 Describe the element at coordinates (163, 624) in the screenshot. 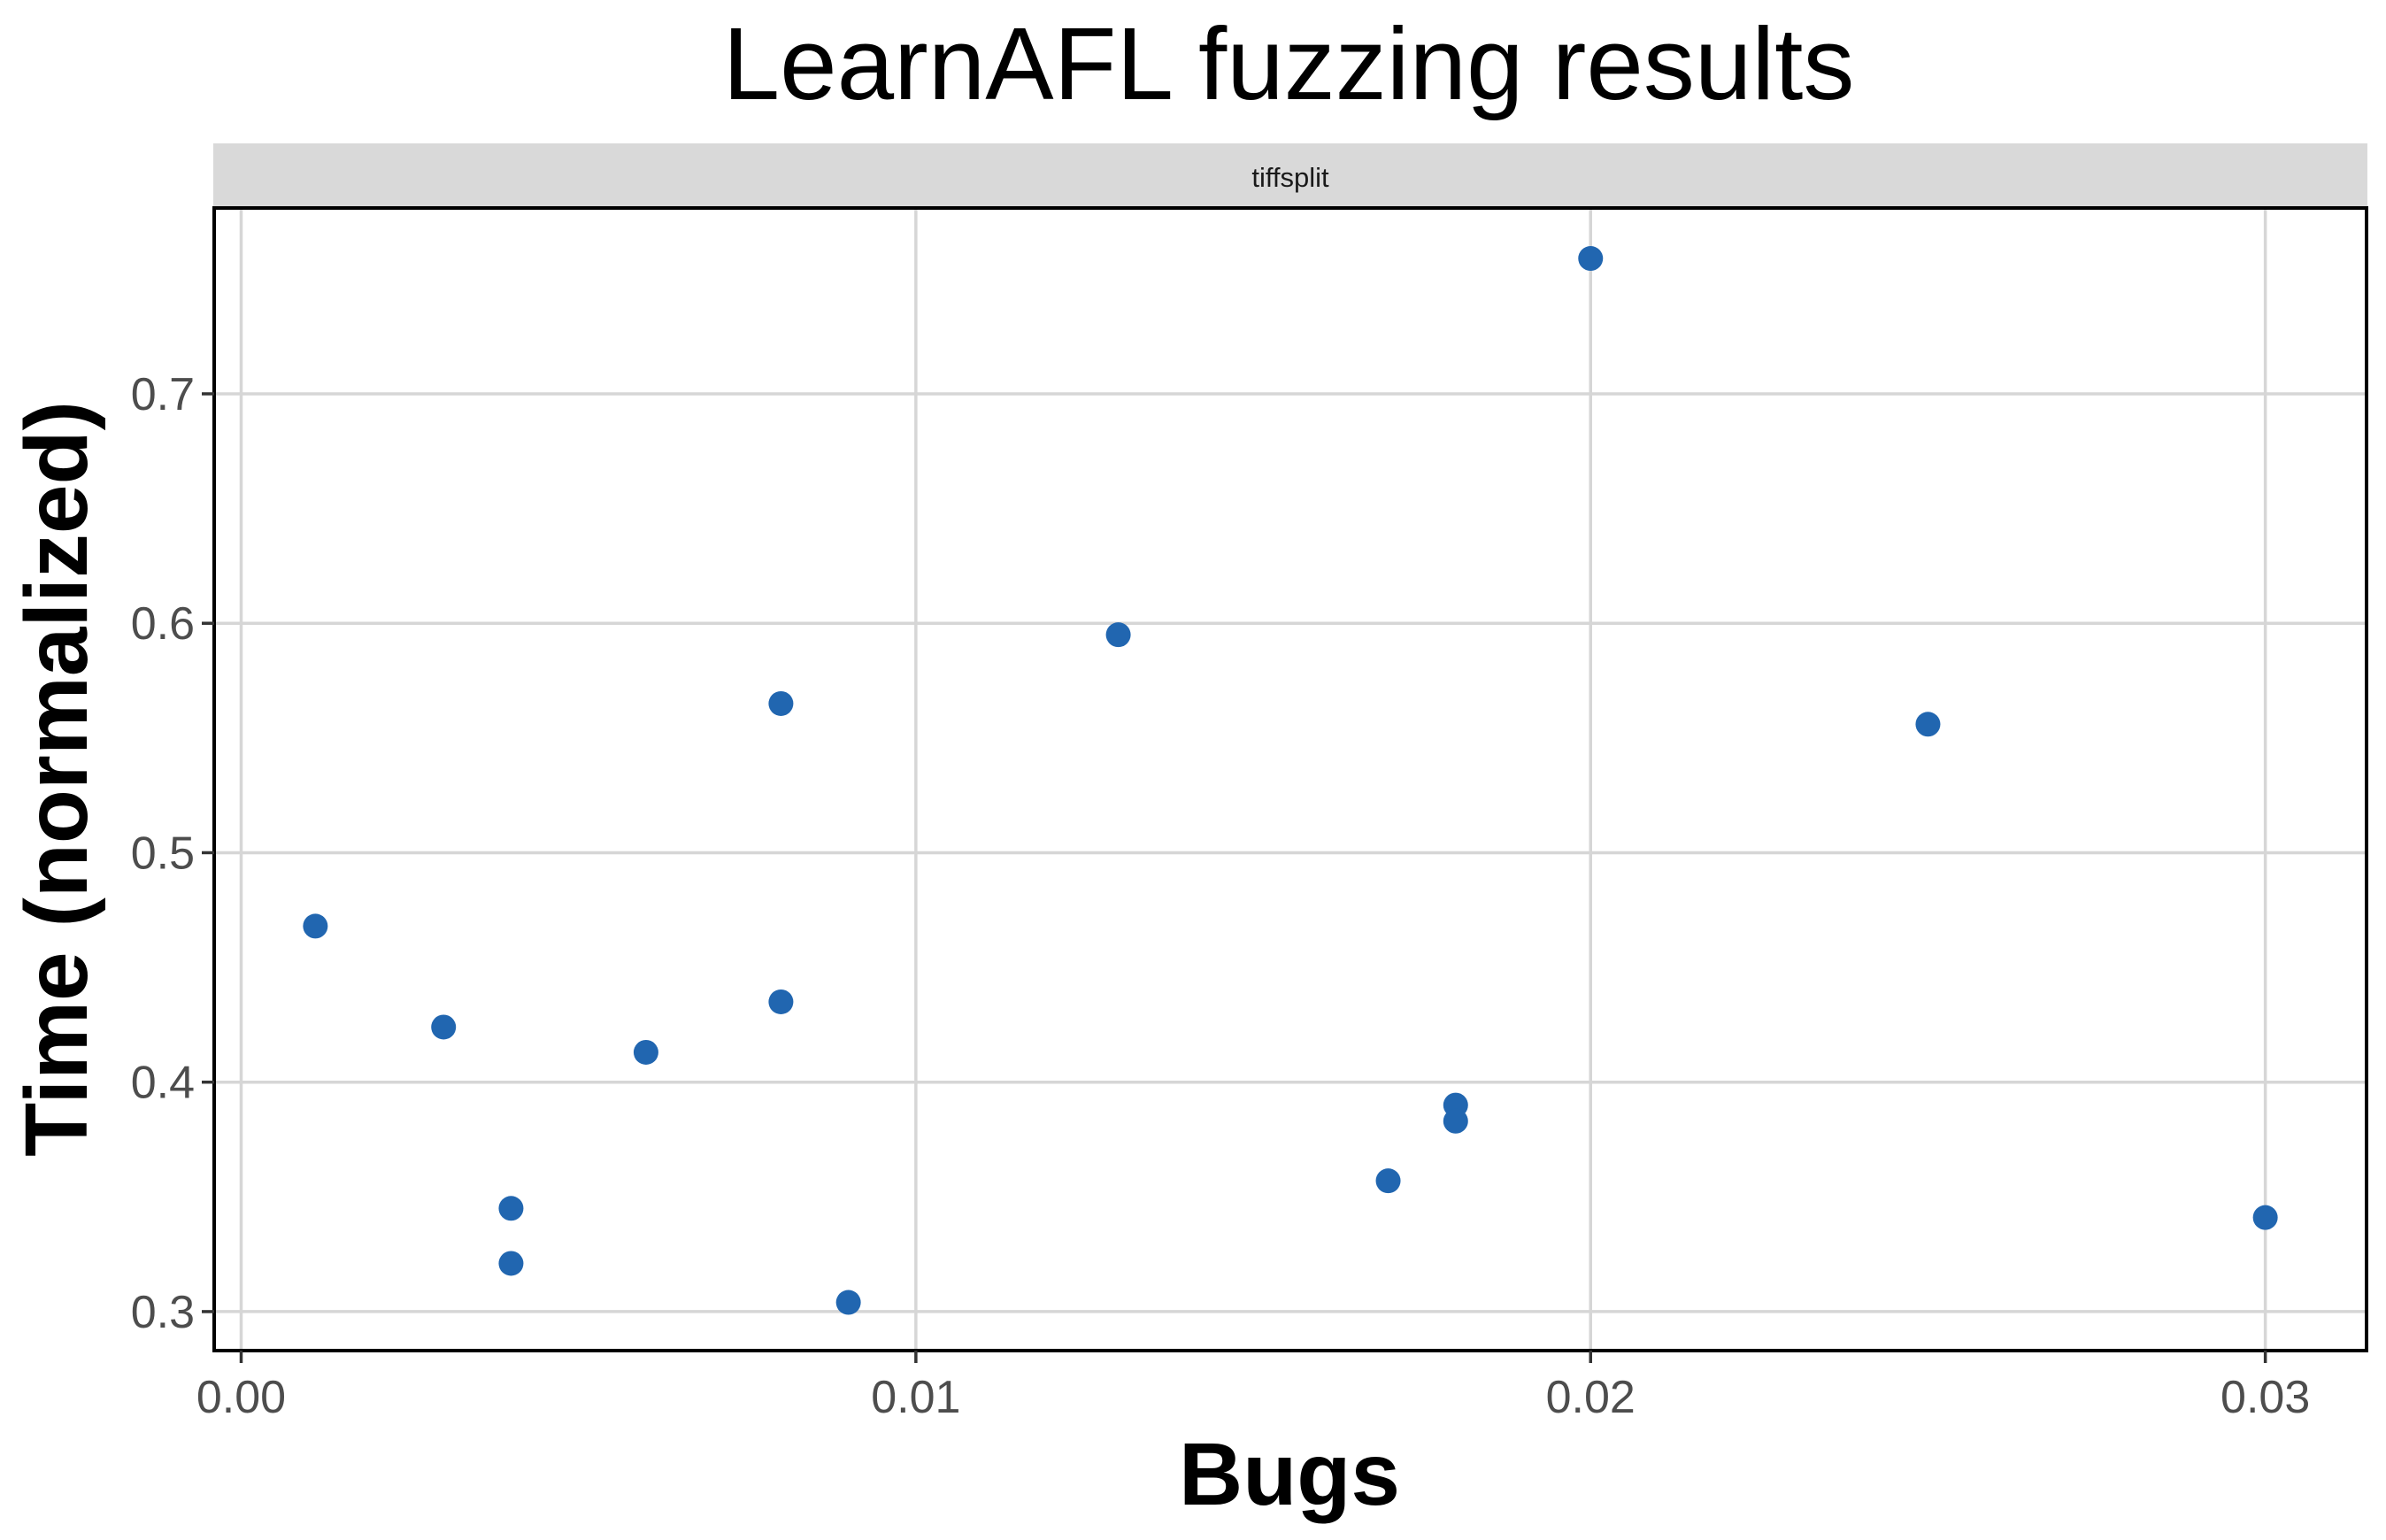

I see `y-tick-label: 0.6` at that location.